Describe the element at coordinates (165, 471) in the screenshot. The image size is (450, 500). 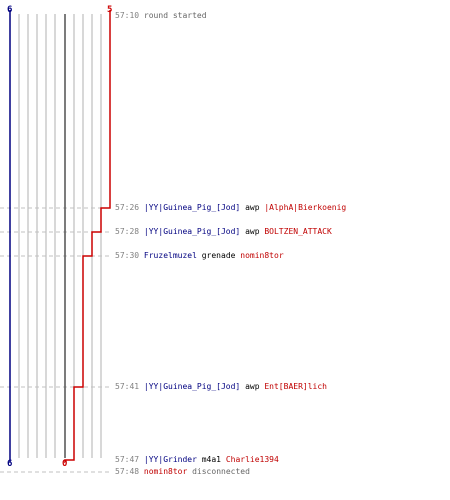
I see `disconnected-player: nomin8tor` at that location.